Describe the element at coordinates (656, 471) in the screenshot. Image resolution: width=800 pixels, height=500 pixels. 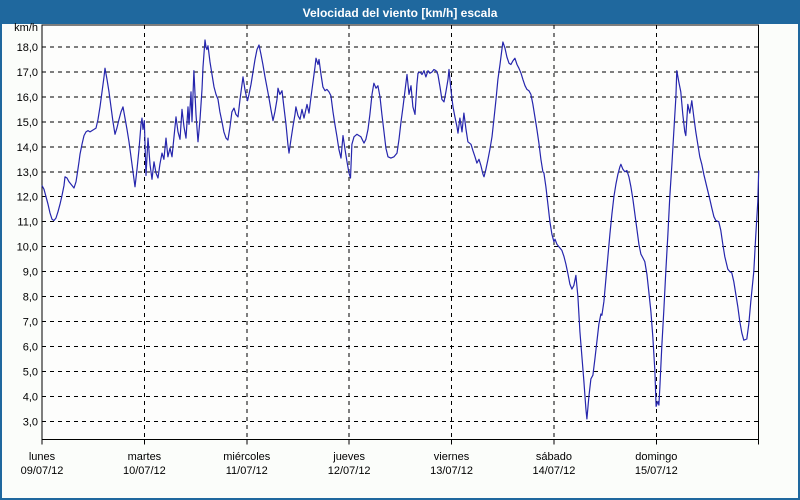
I see `day-date-label: 15/07/12` at that location.